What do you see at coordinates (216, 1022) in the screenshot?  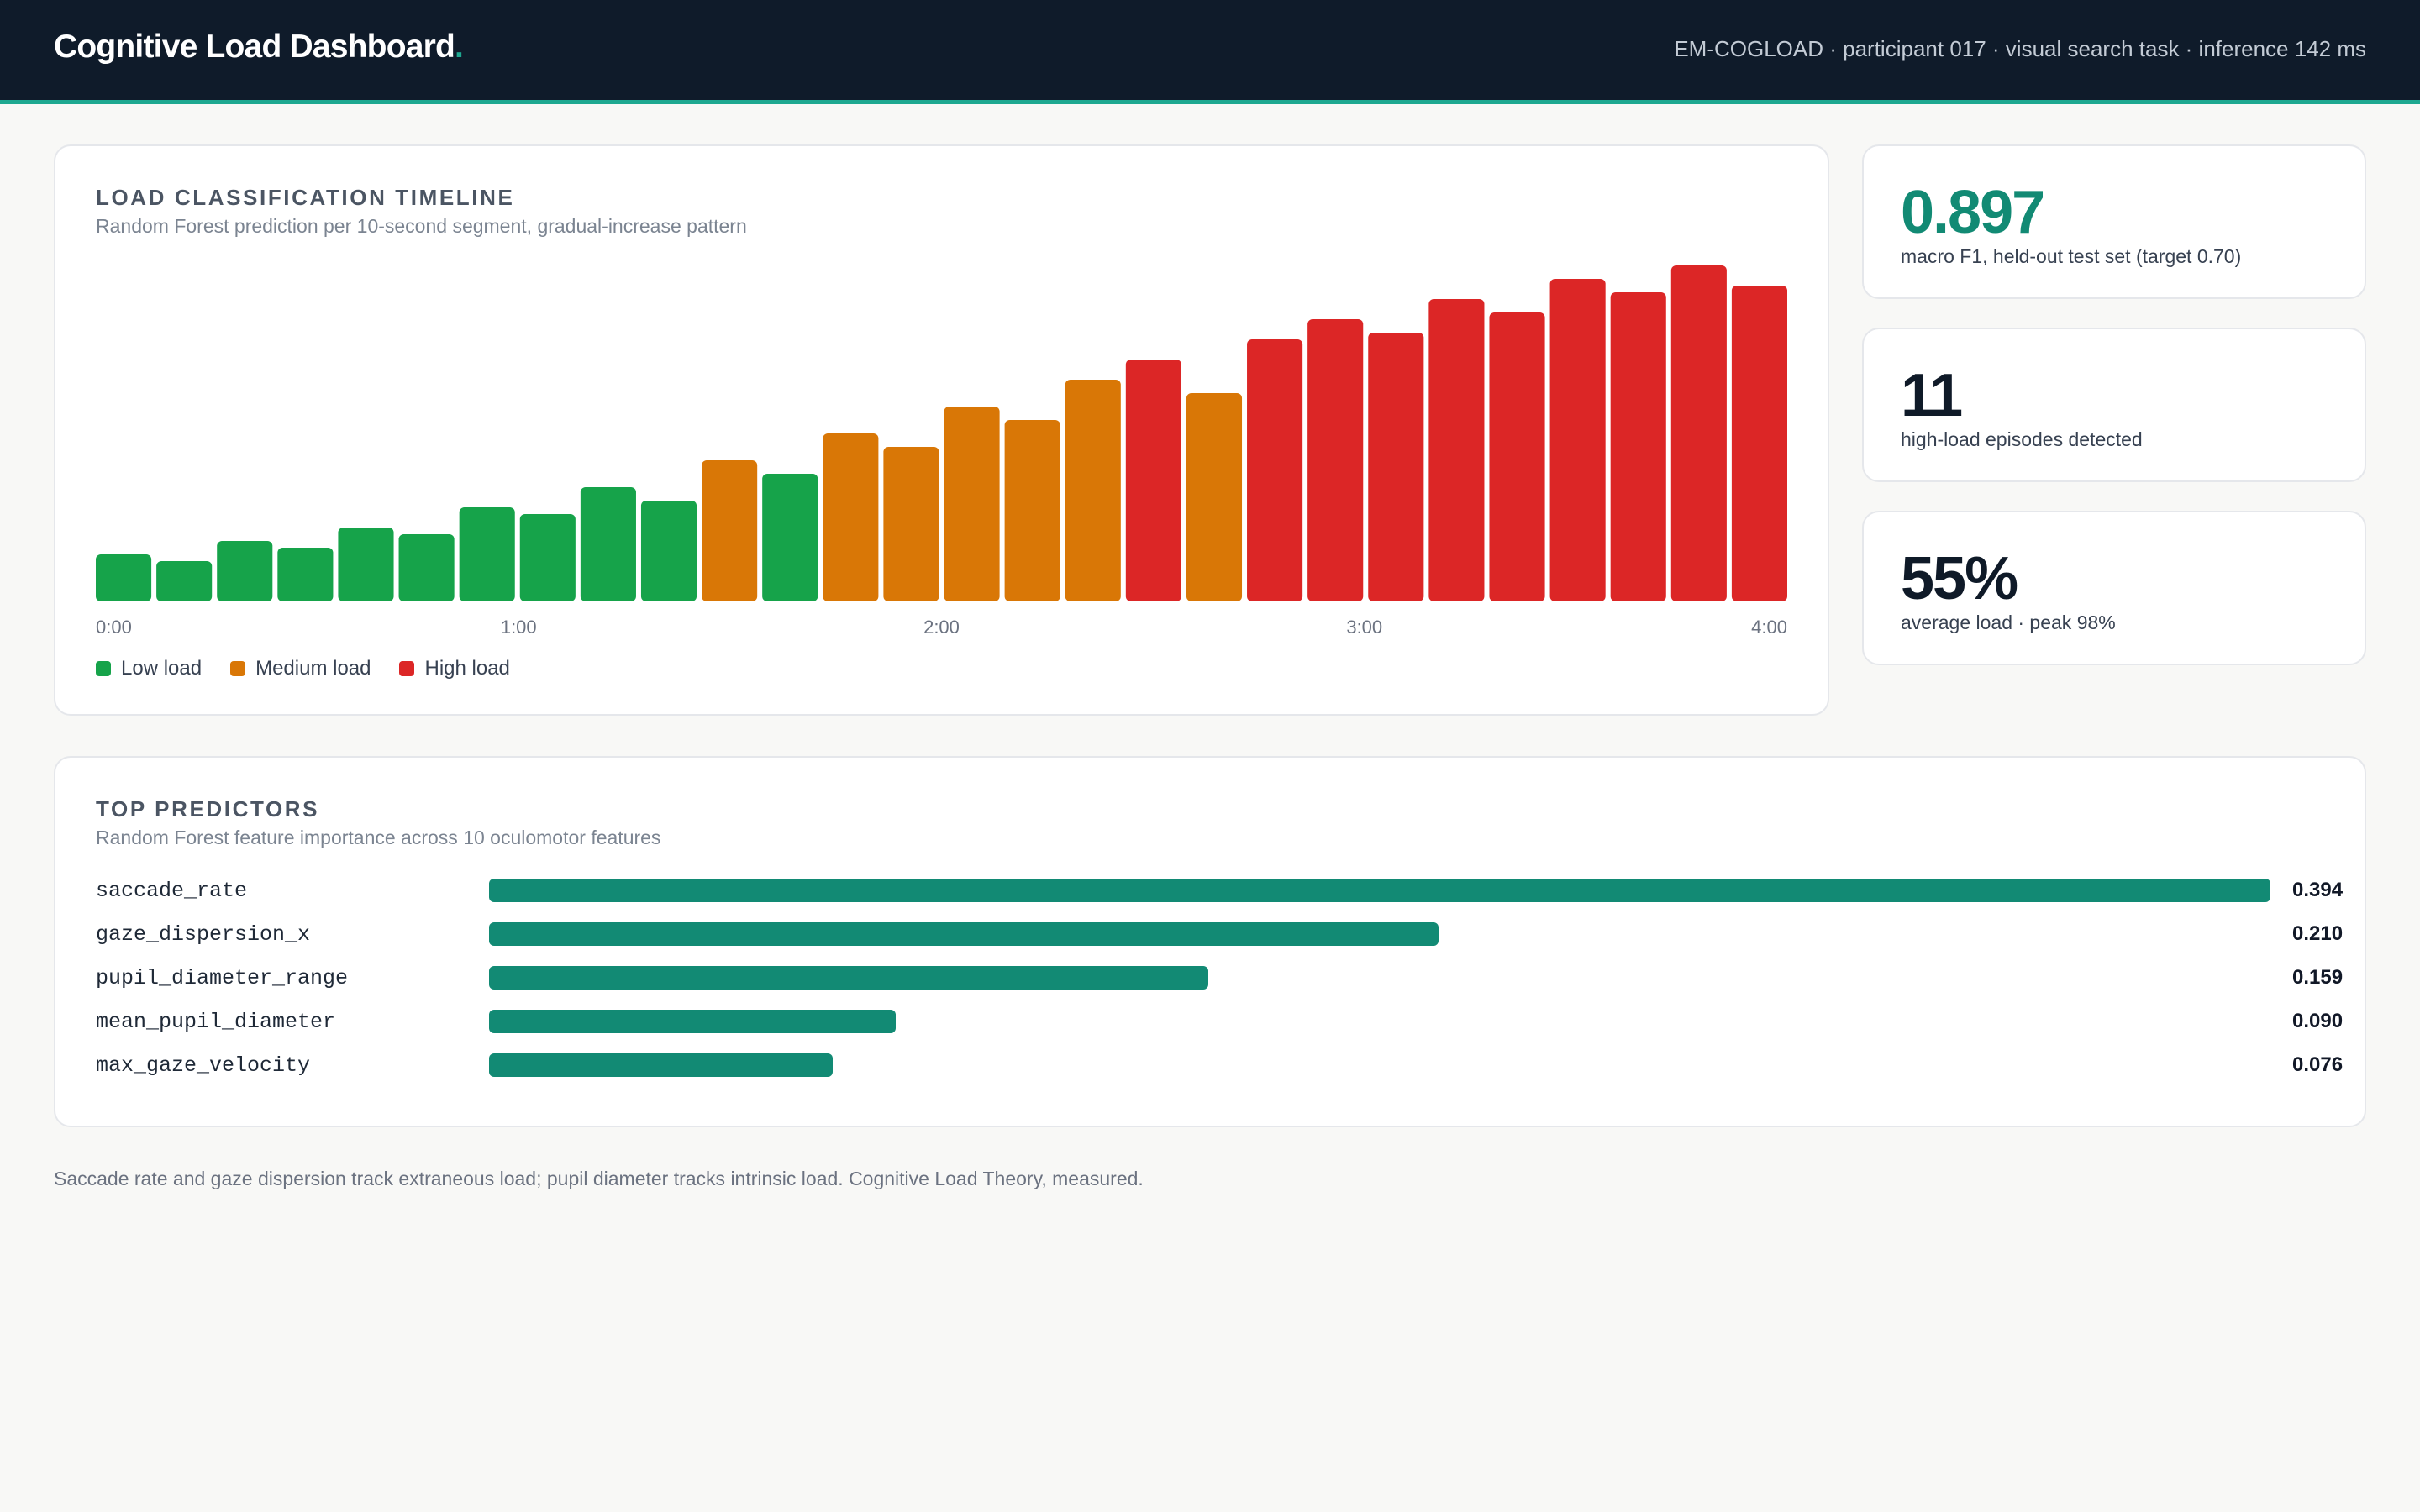 I see `predictor-name: mean_pupil_diameter` at bounding box center [216, 1022].